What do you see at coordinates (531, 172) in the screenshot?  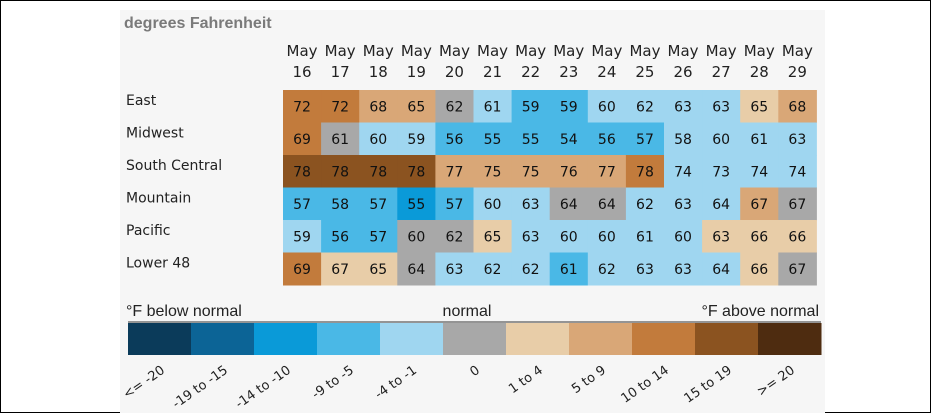 I see `cell-value: 75` at bounding box center [531, 172].